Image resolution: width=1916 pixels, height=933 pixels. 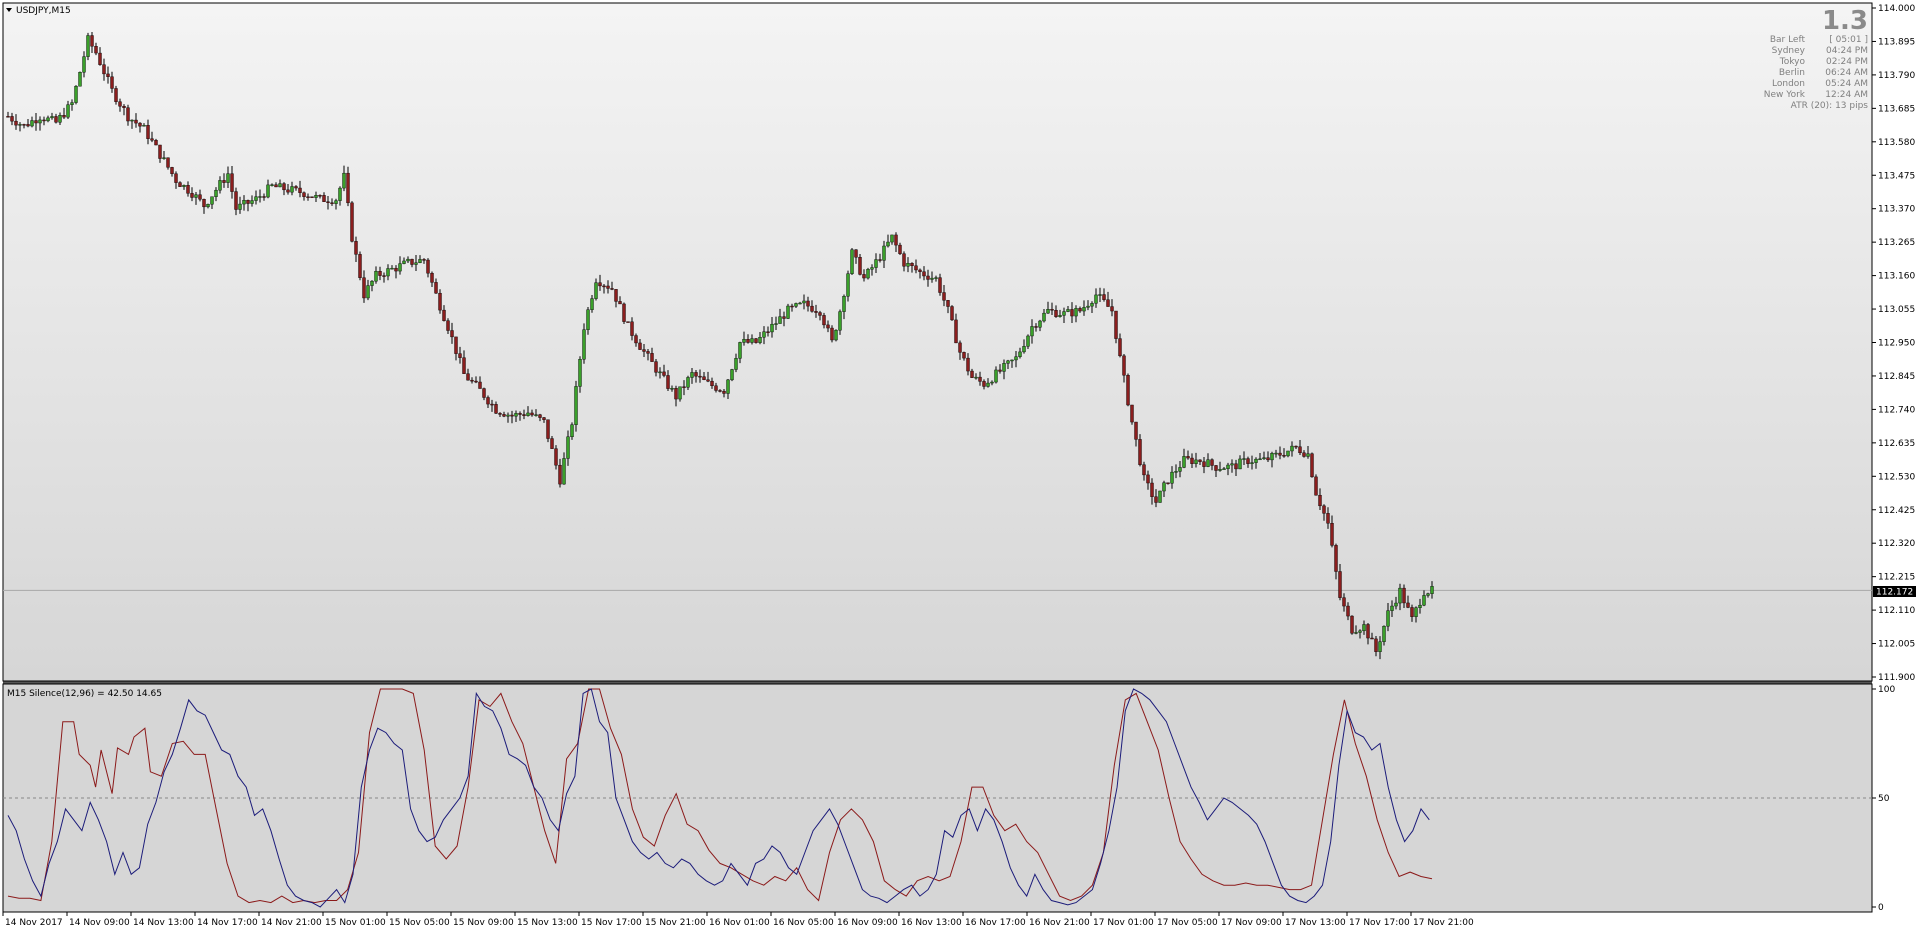 I want to click on price-tick-label: 111.900, so click(x=1896, y=678).